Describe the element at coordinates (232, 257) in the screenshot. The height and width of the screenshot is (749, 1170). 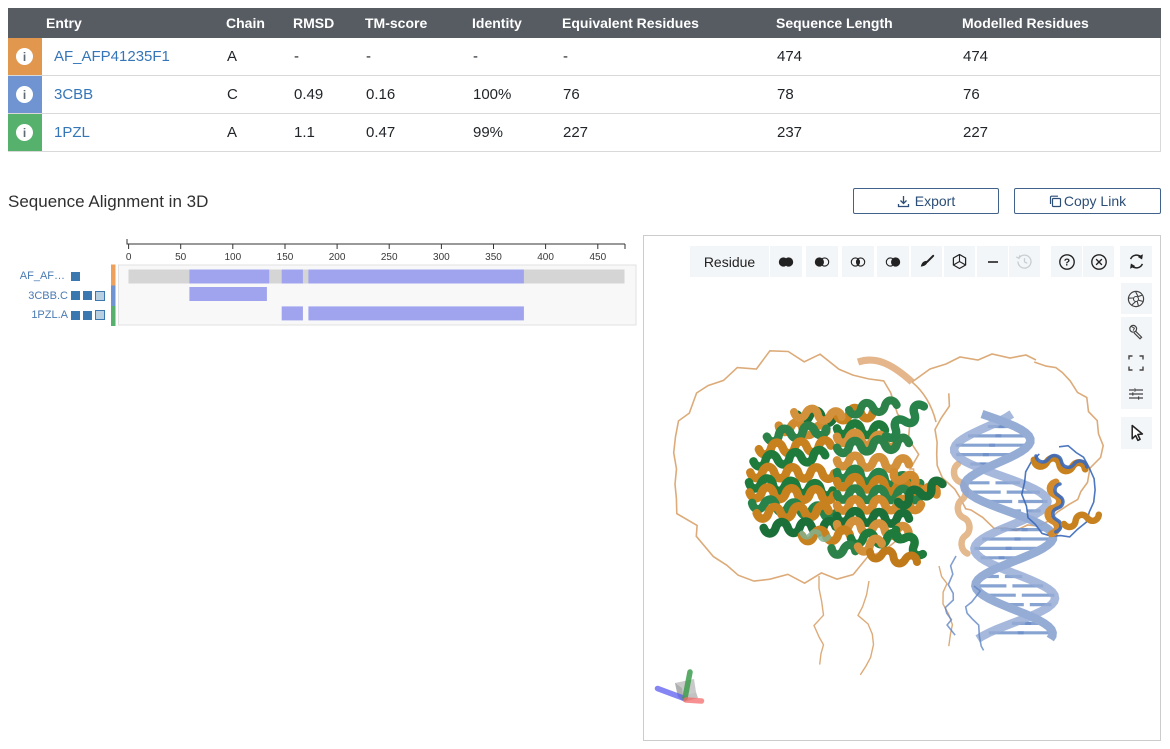
I see `svg-text: 100` at that location.